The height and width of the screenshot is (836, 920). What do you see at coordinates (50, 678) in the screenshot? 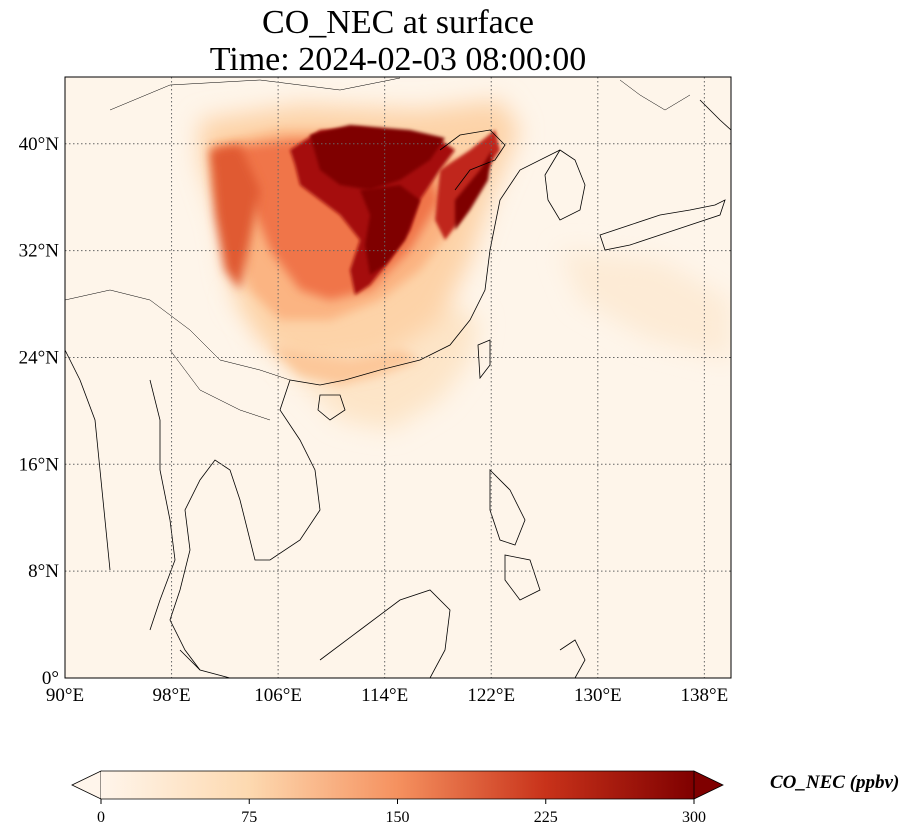
I see `y-tick-label: 0°` at bounding box center [50, 678].